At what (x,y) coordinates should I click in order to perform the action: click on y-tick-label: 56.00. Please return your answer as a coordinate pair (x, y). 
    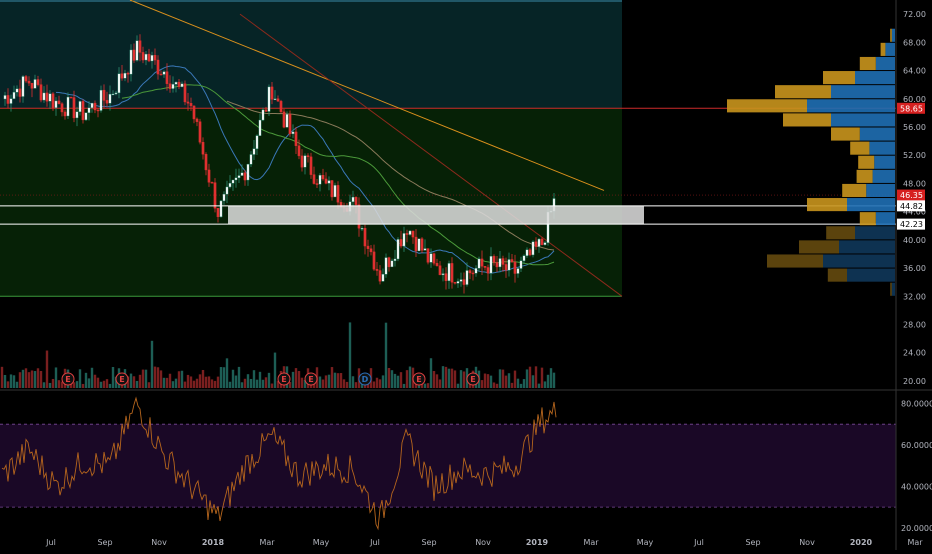
    Looking at the image, I should click on (914, 127).